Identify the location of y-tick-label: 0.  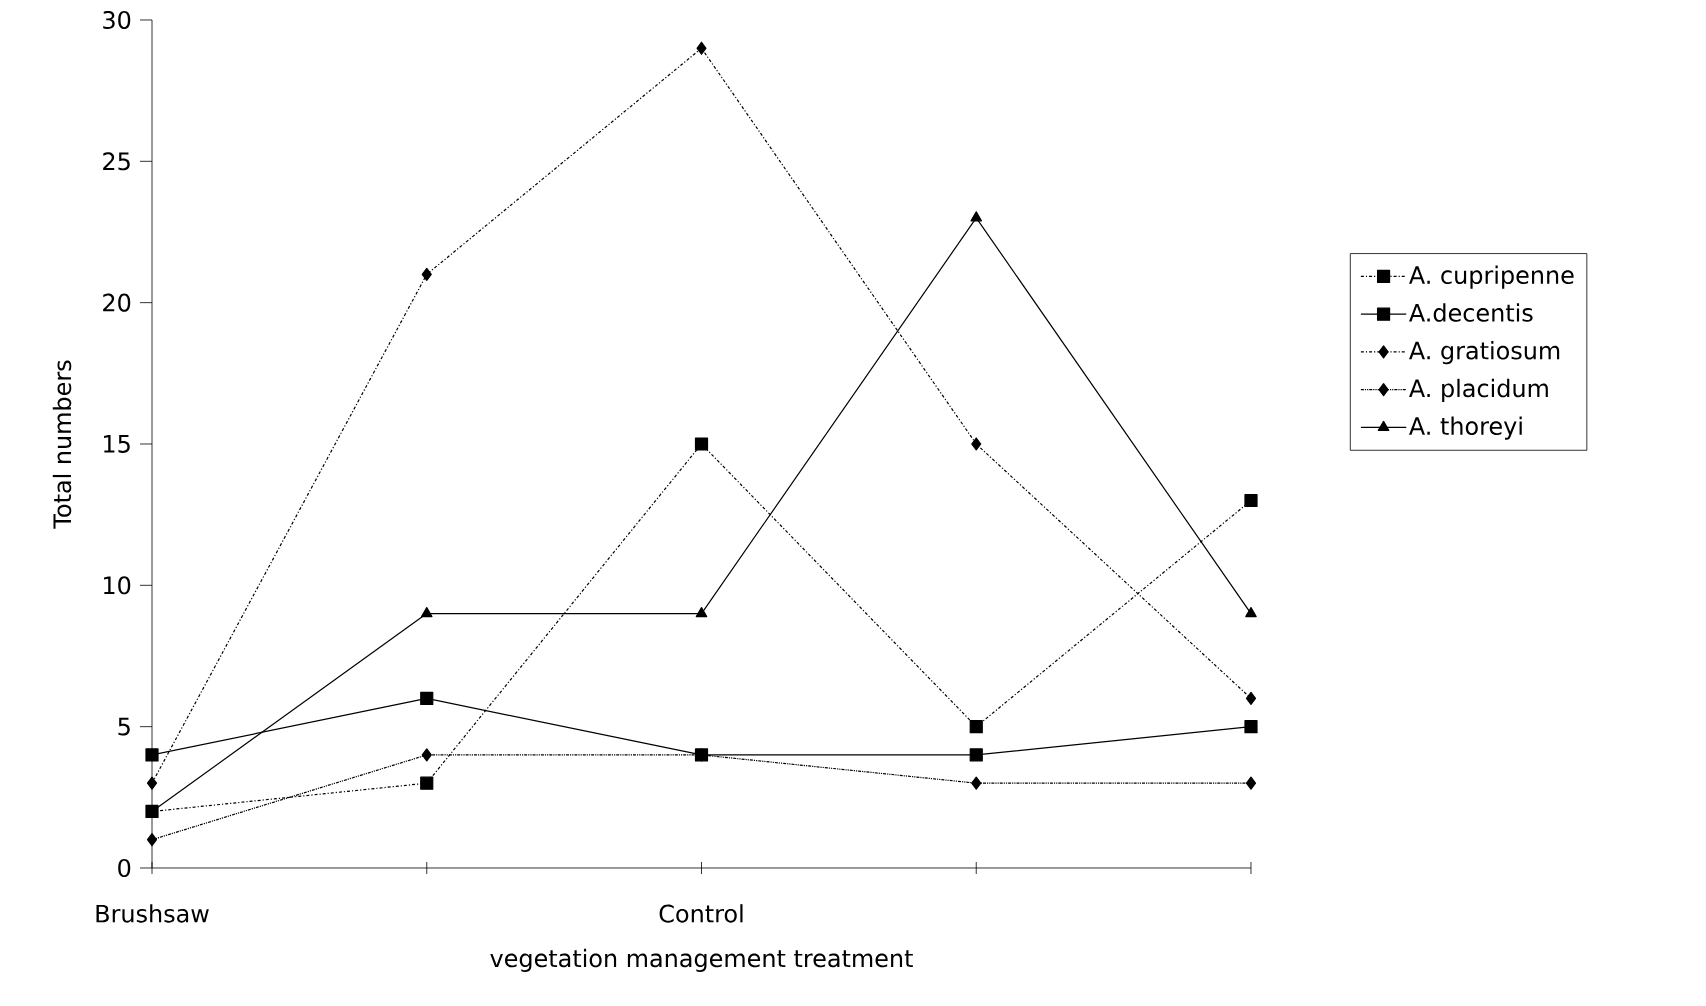
(124, 868).